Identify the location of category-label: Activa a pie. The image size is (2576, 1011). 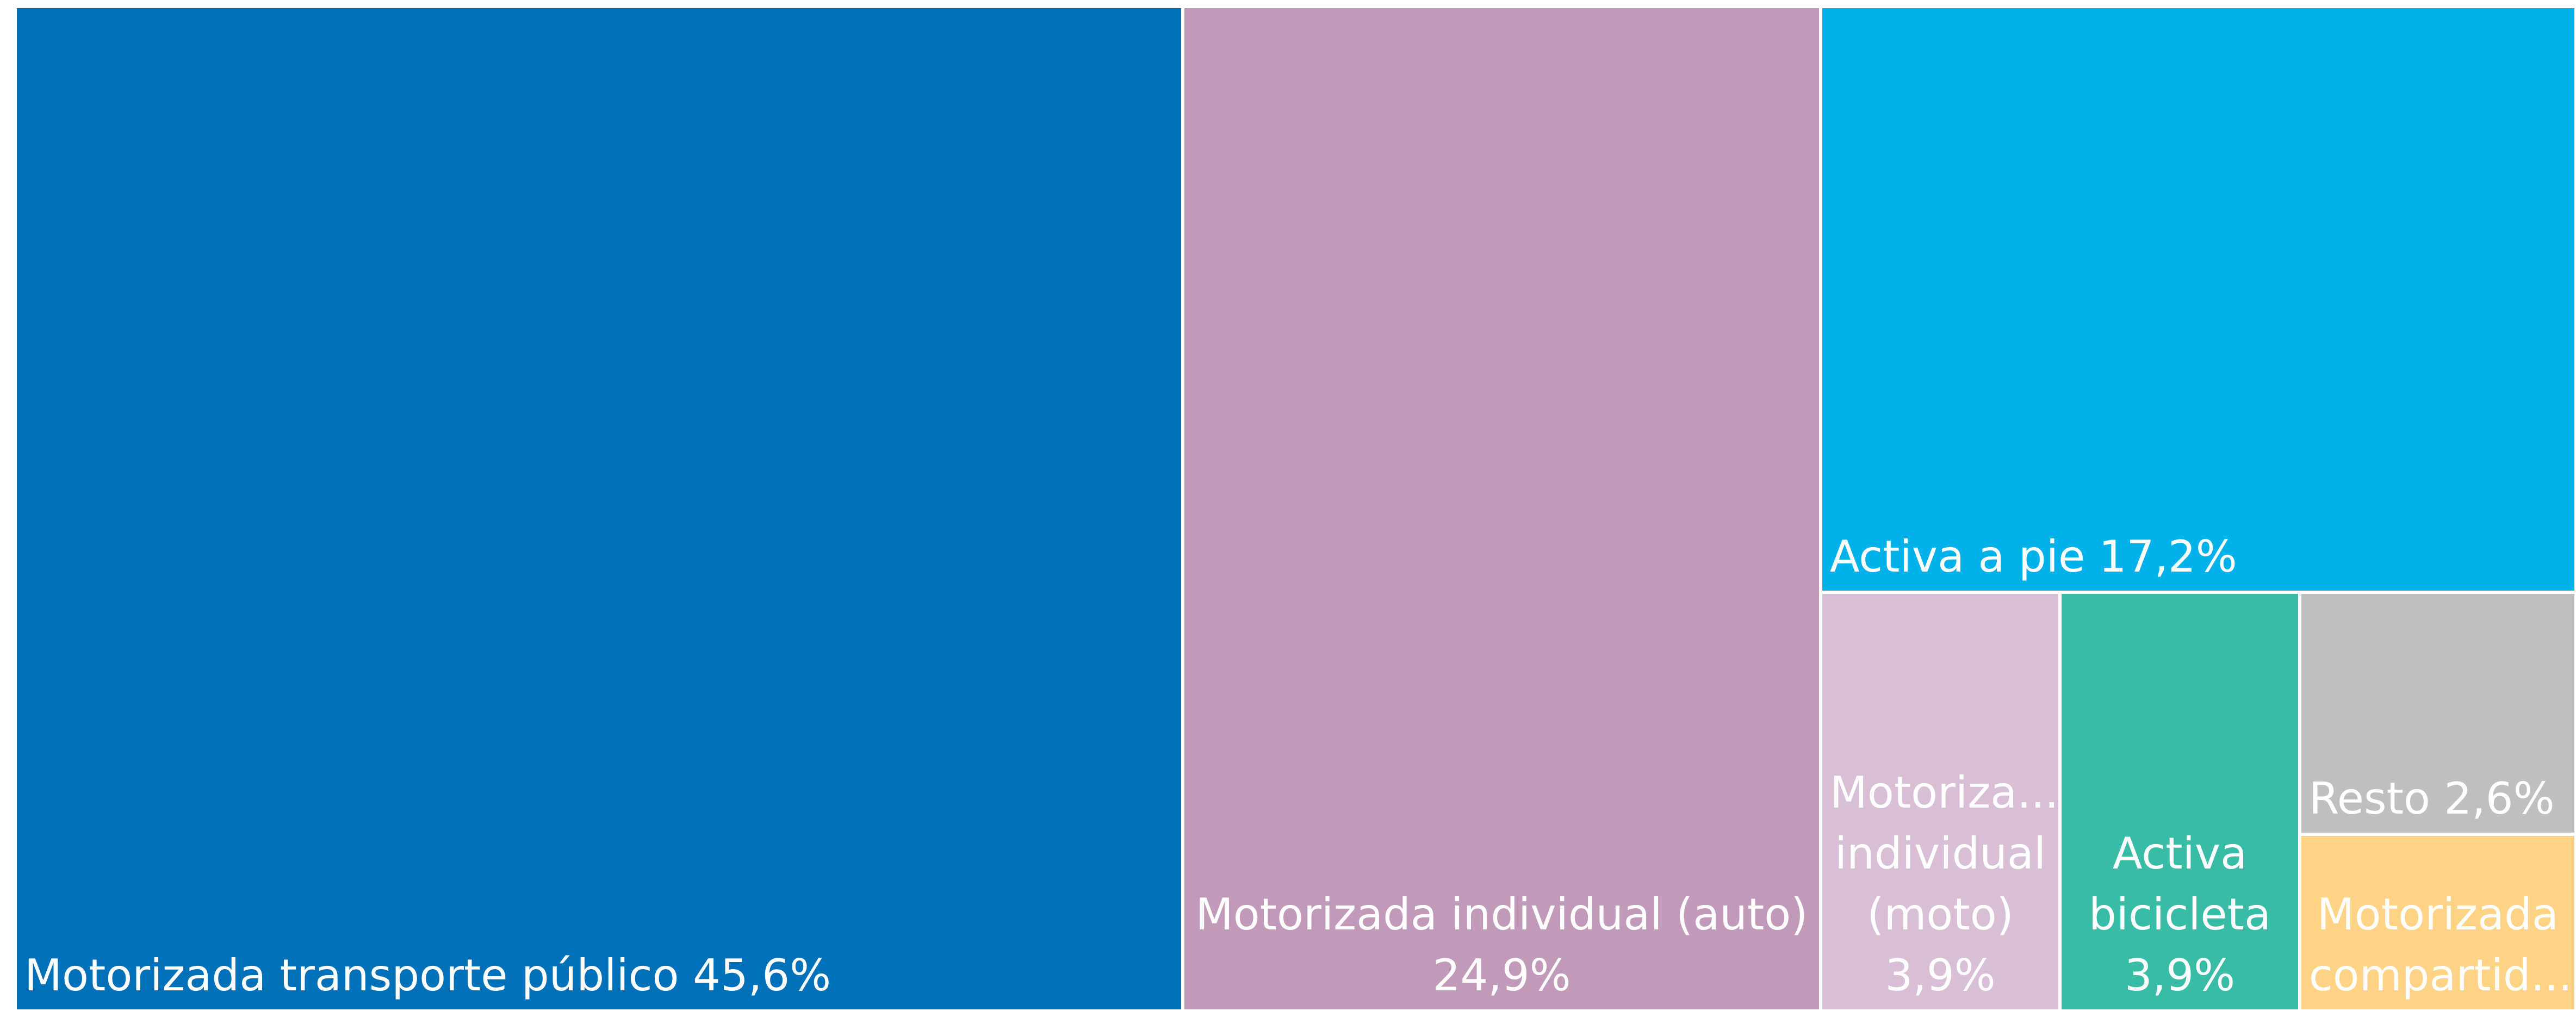
(1957, 556).